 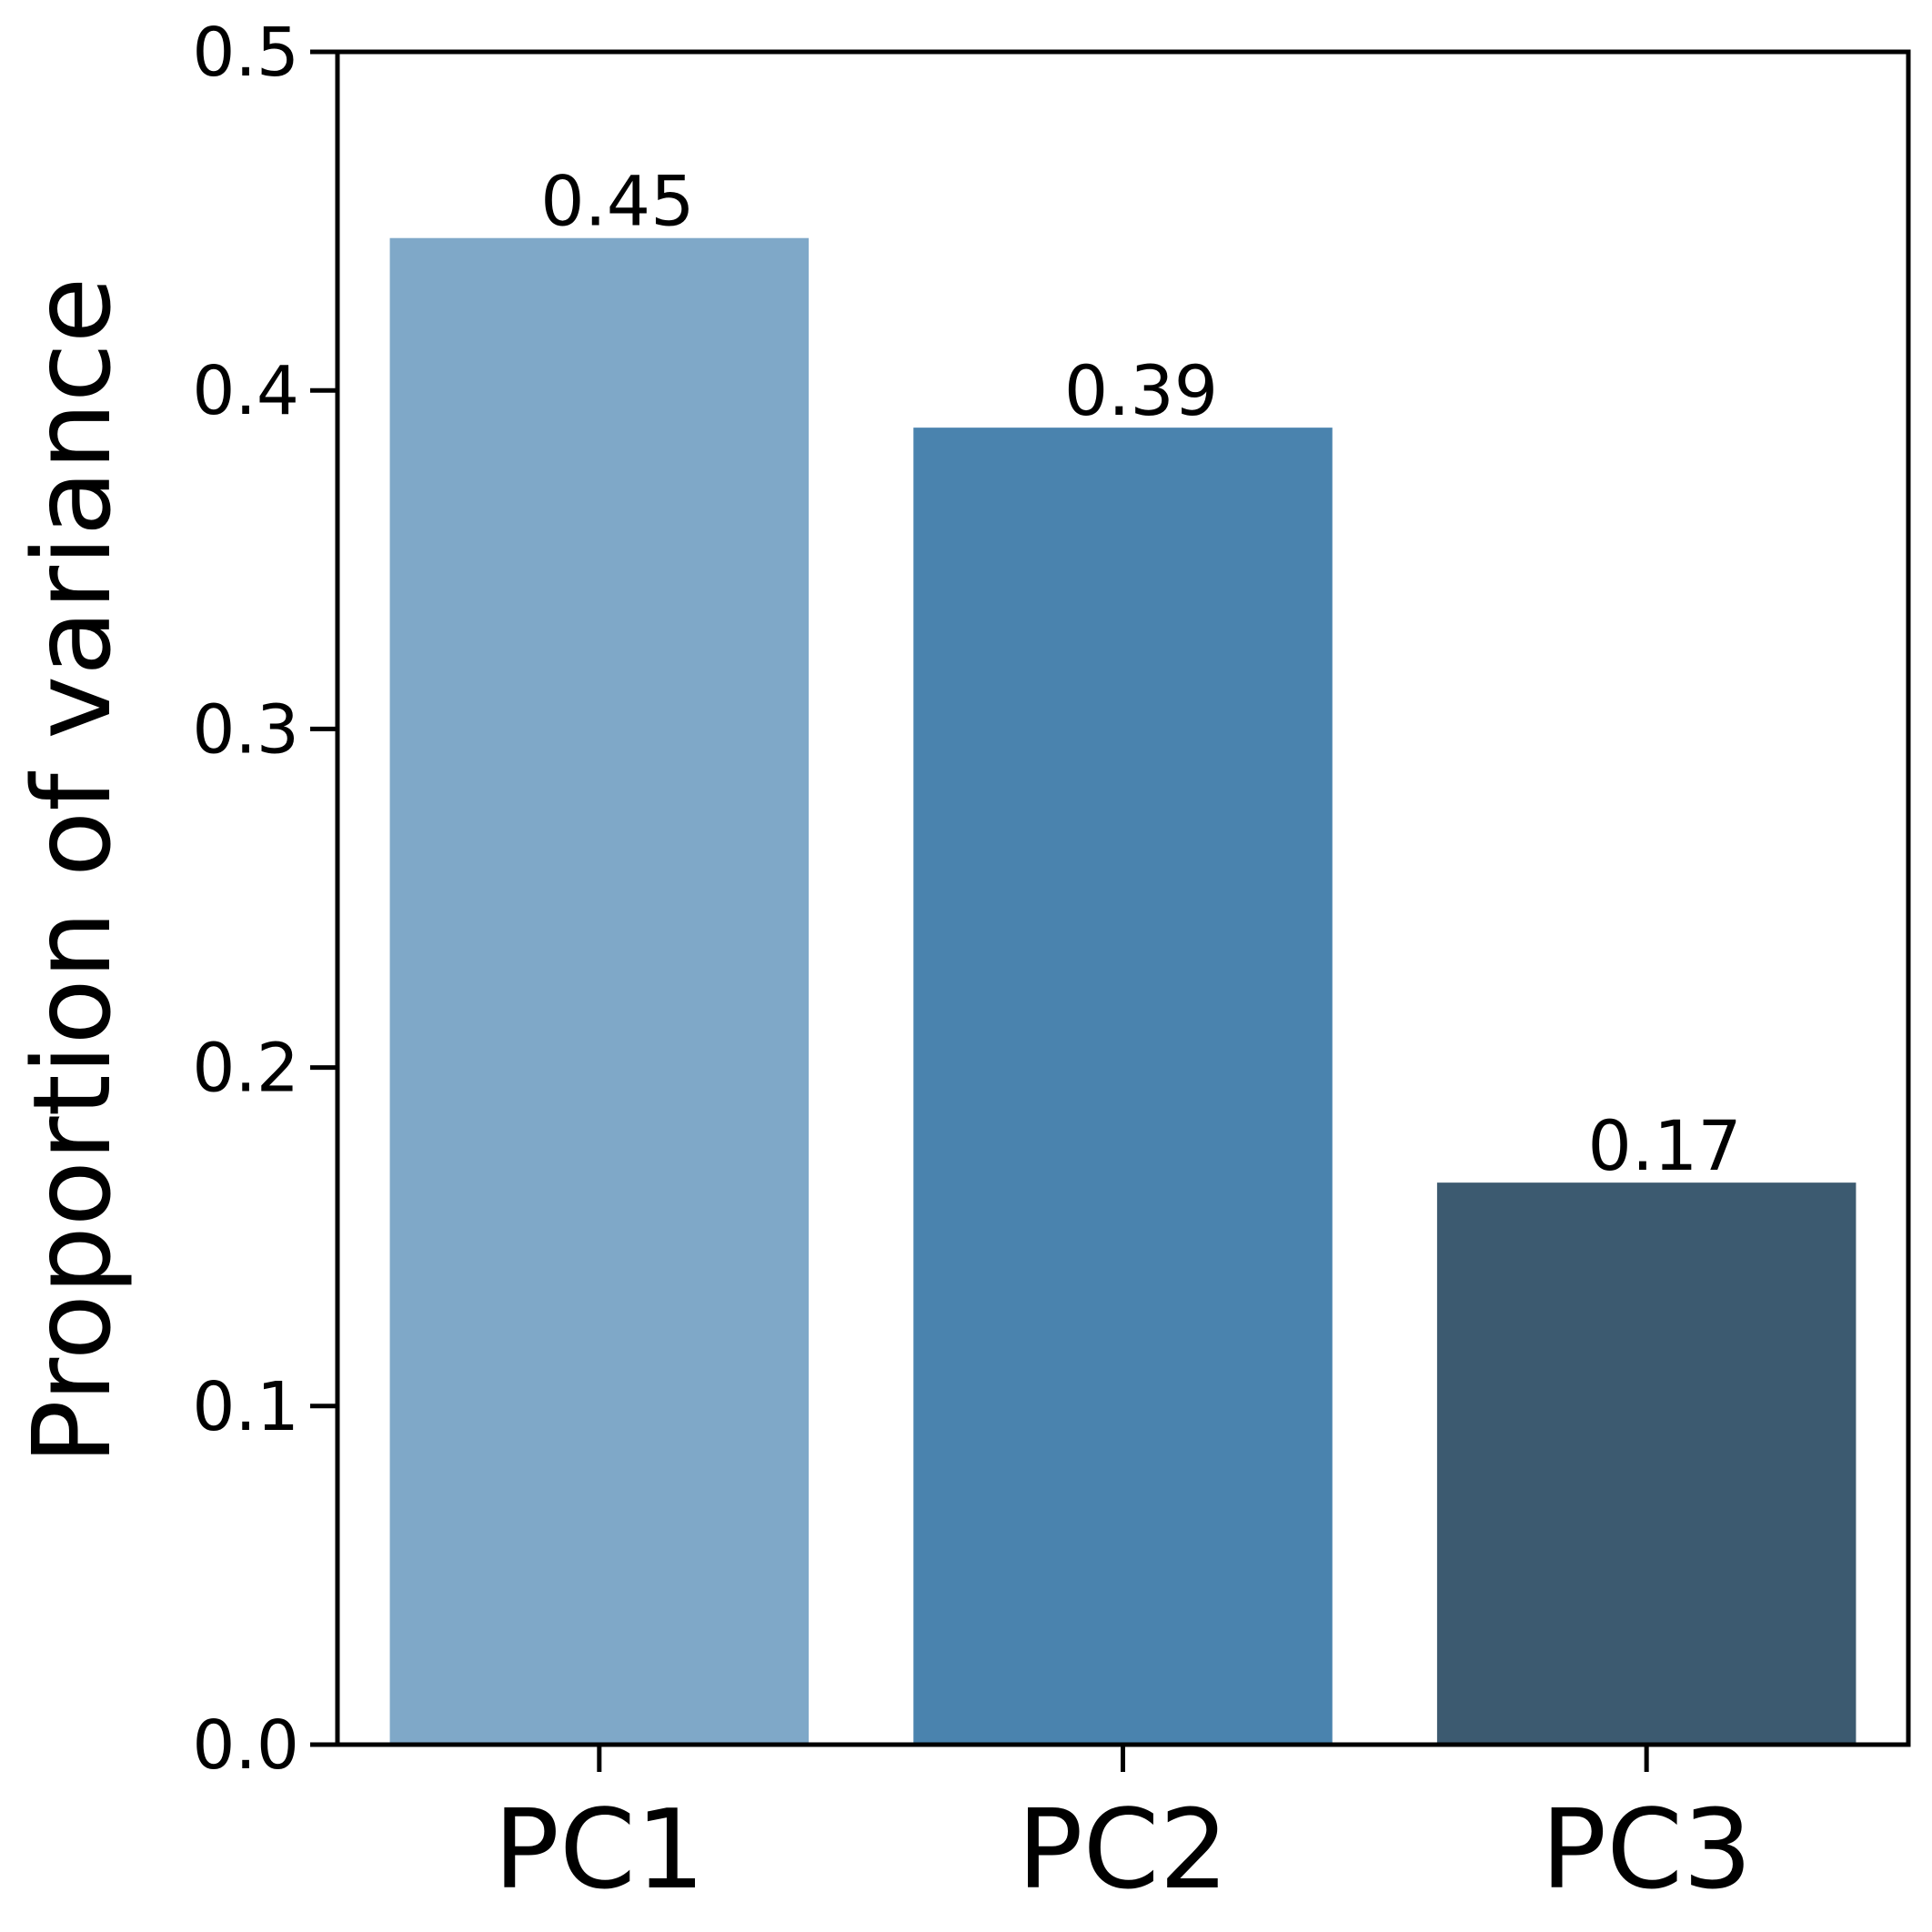 What do you see at coordinates (72, 871) in the screenshot?
I see `y-axis-label: Proportion of variance` at bounding box center [72, 871].